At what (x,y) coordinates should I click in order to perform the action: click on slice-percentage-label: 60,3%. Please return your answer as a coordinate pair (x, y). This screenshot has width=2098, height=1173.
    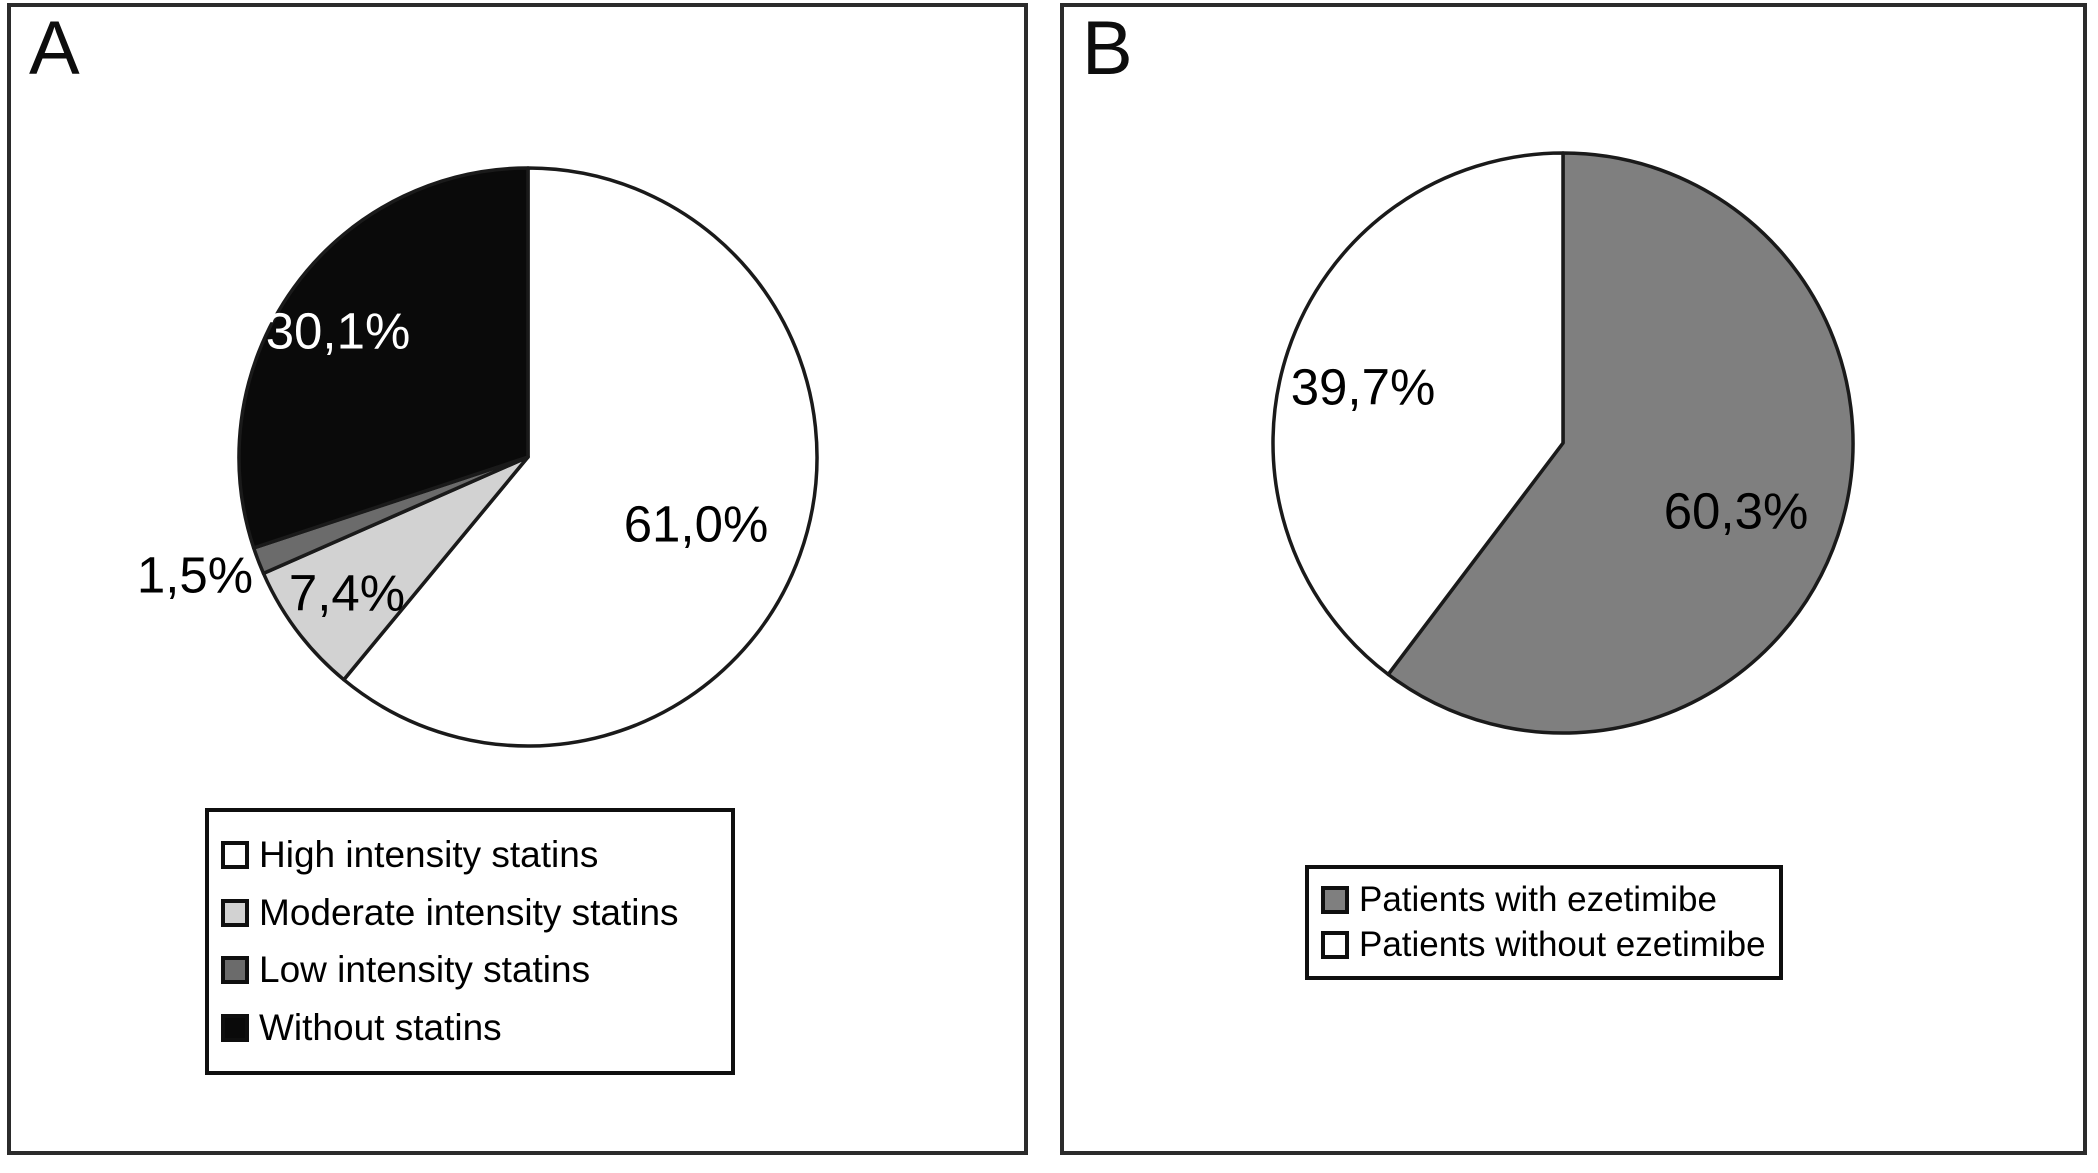
    Looking at the image, I should click on (1736, 511).